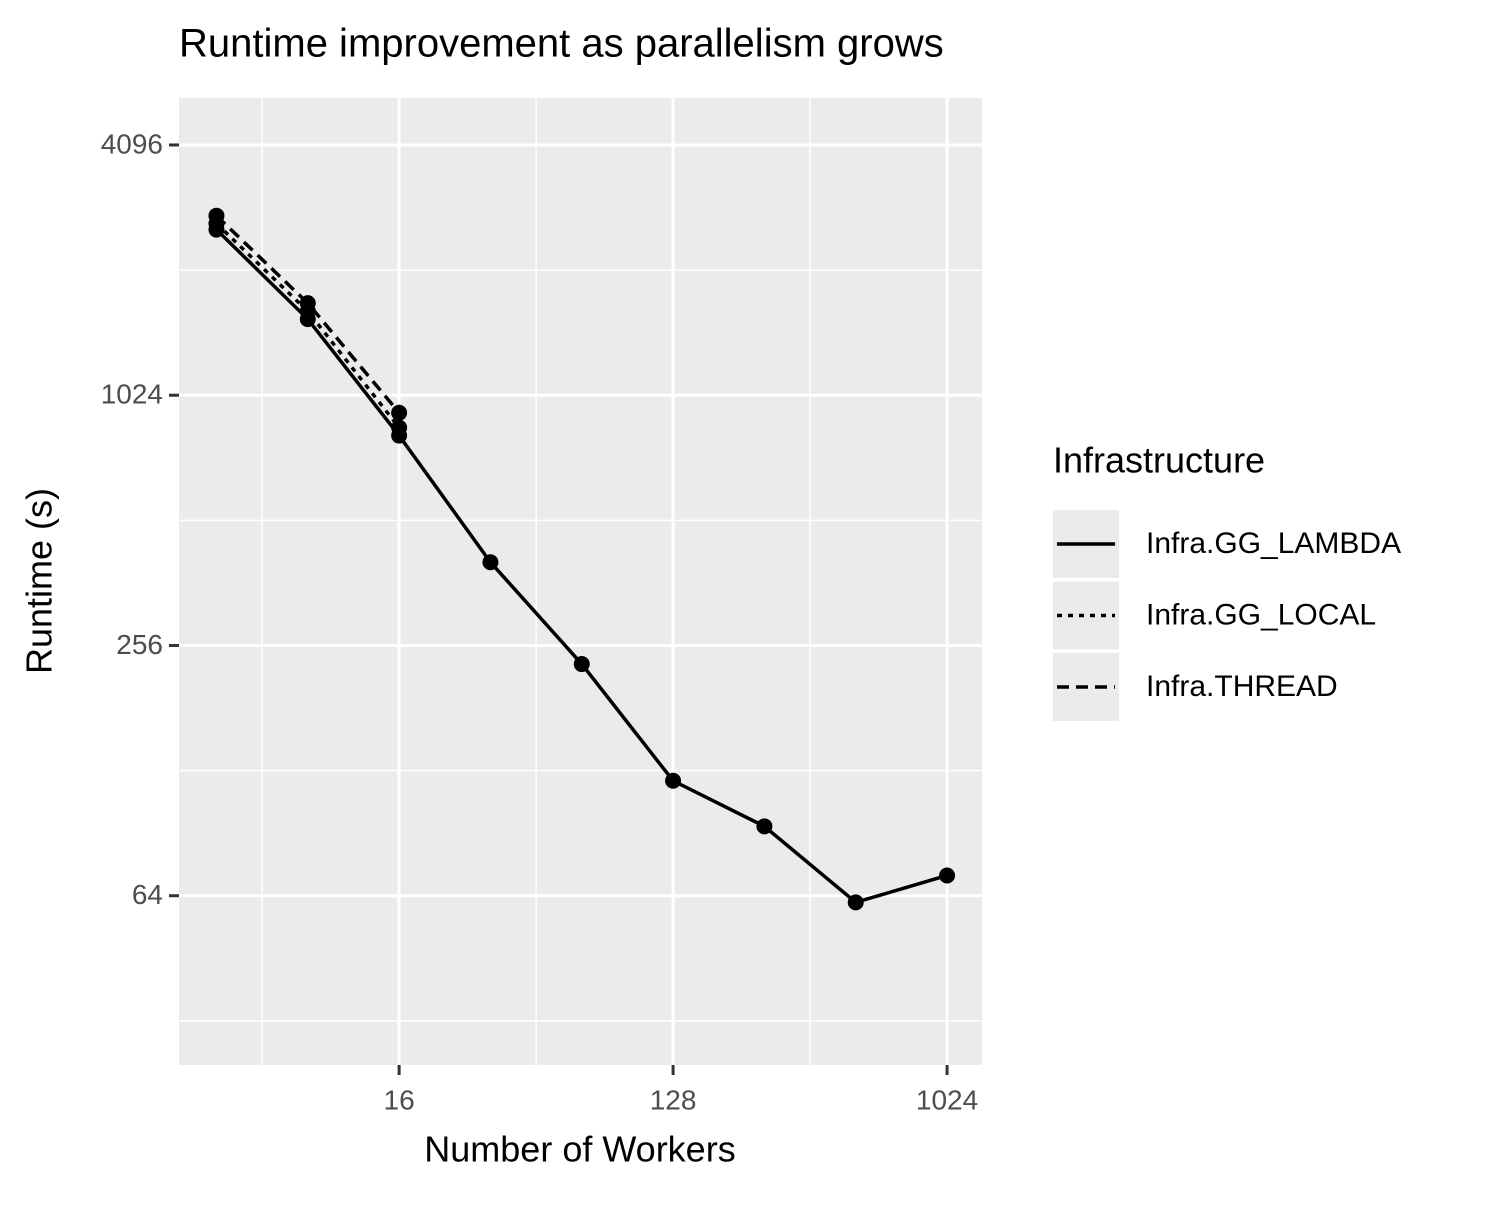 Image resolution: width=1500 pixels, height=1205 pixels. Describe the element at coordinates (561, 44) in the screenshot. I see `chart-title: Runtime improvement as parallelism grows` at that location.